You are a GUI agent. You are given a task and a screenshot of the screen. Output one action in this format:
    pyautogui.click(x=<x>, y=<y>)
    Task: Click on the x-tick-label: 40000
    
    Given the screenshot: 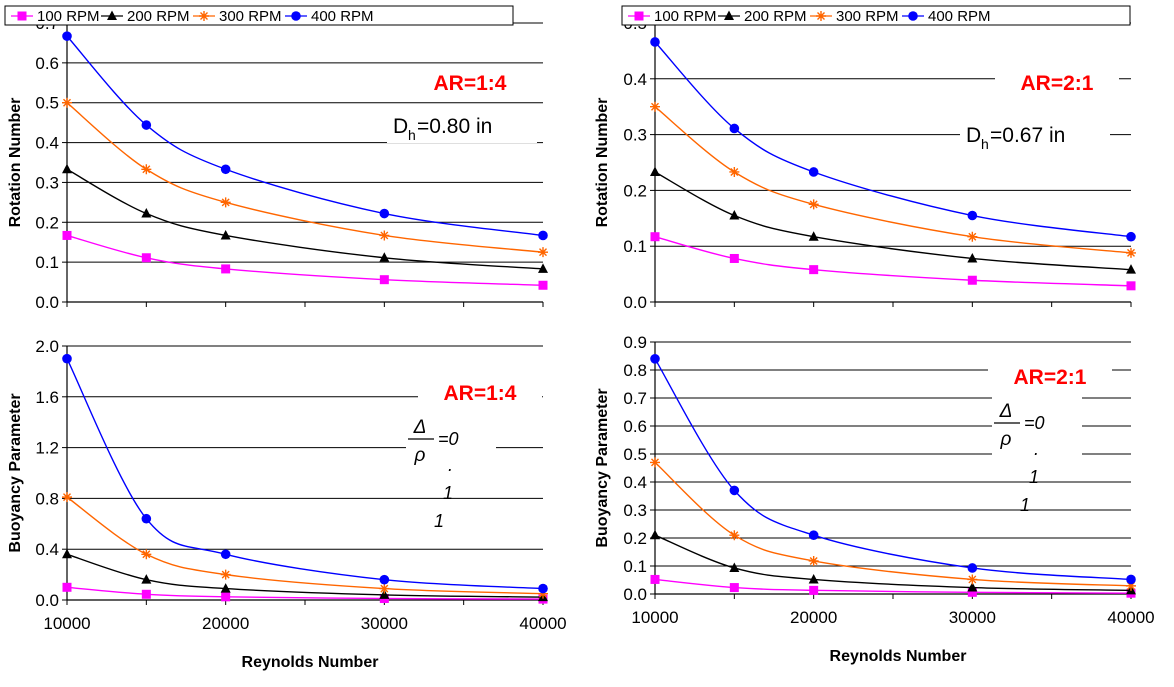 What is the action you would take?
    pyautogui.click(x=1130, y=617)
    